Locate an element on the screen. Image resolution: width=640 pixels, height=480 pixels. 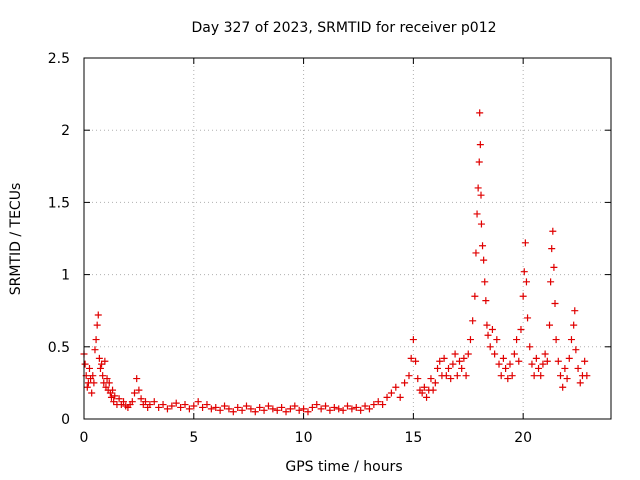
x-tick-label: 20 is located at coordinates (523, 438).